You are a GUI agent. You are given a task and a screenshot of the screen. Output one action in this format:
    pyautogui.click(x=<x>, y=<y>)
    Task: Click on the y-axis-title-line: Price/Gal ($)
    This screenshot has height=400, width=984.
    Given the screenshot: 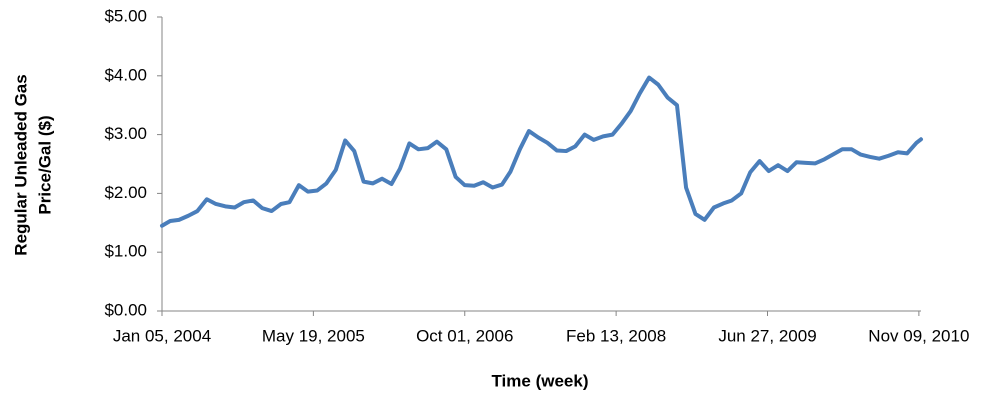 What is the action you would take?
    pyautogui.click(x=44, y=164)
    